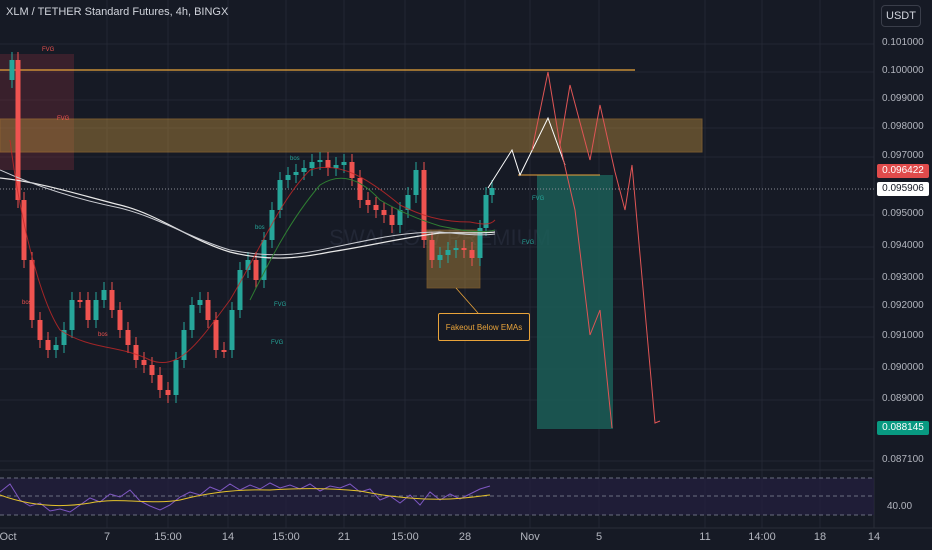 The height and width of the screenshot is (550, 932). Describe the element at coordinates (903, 155) in the screenshot. I see `price-label: 0.097000` at that location.